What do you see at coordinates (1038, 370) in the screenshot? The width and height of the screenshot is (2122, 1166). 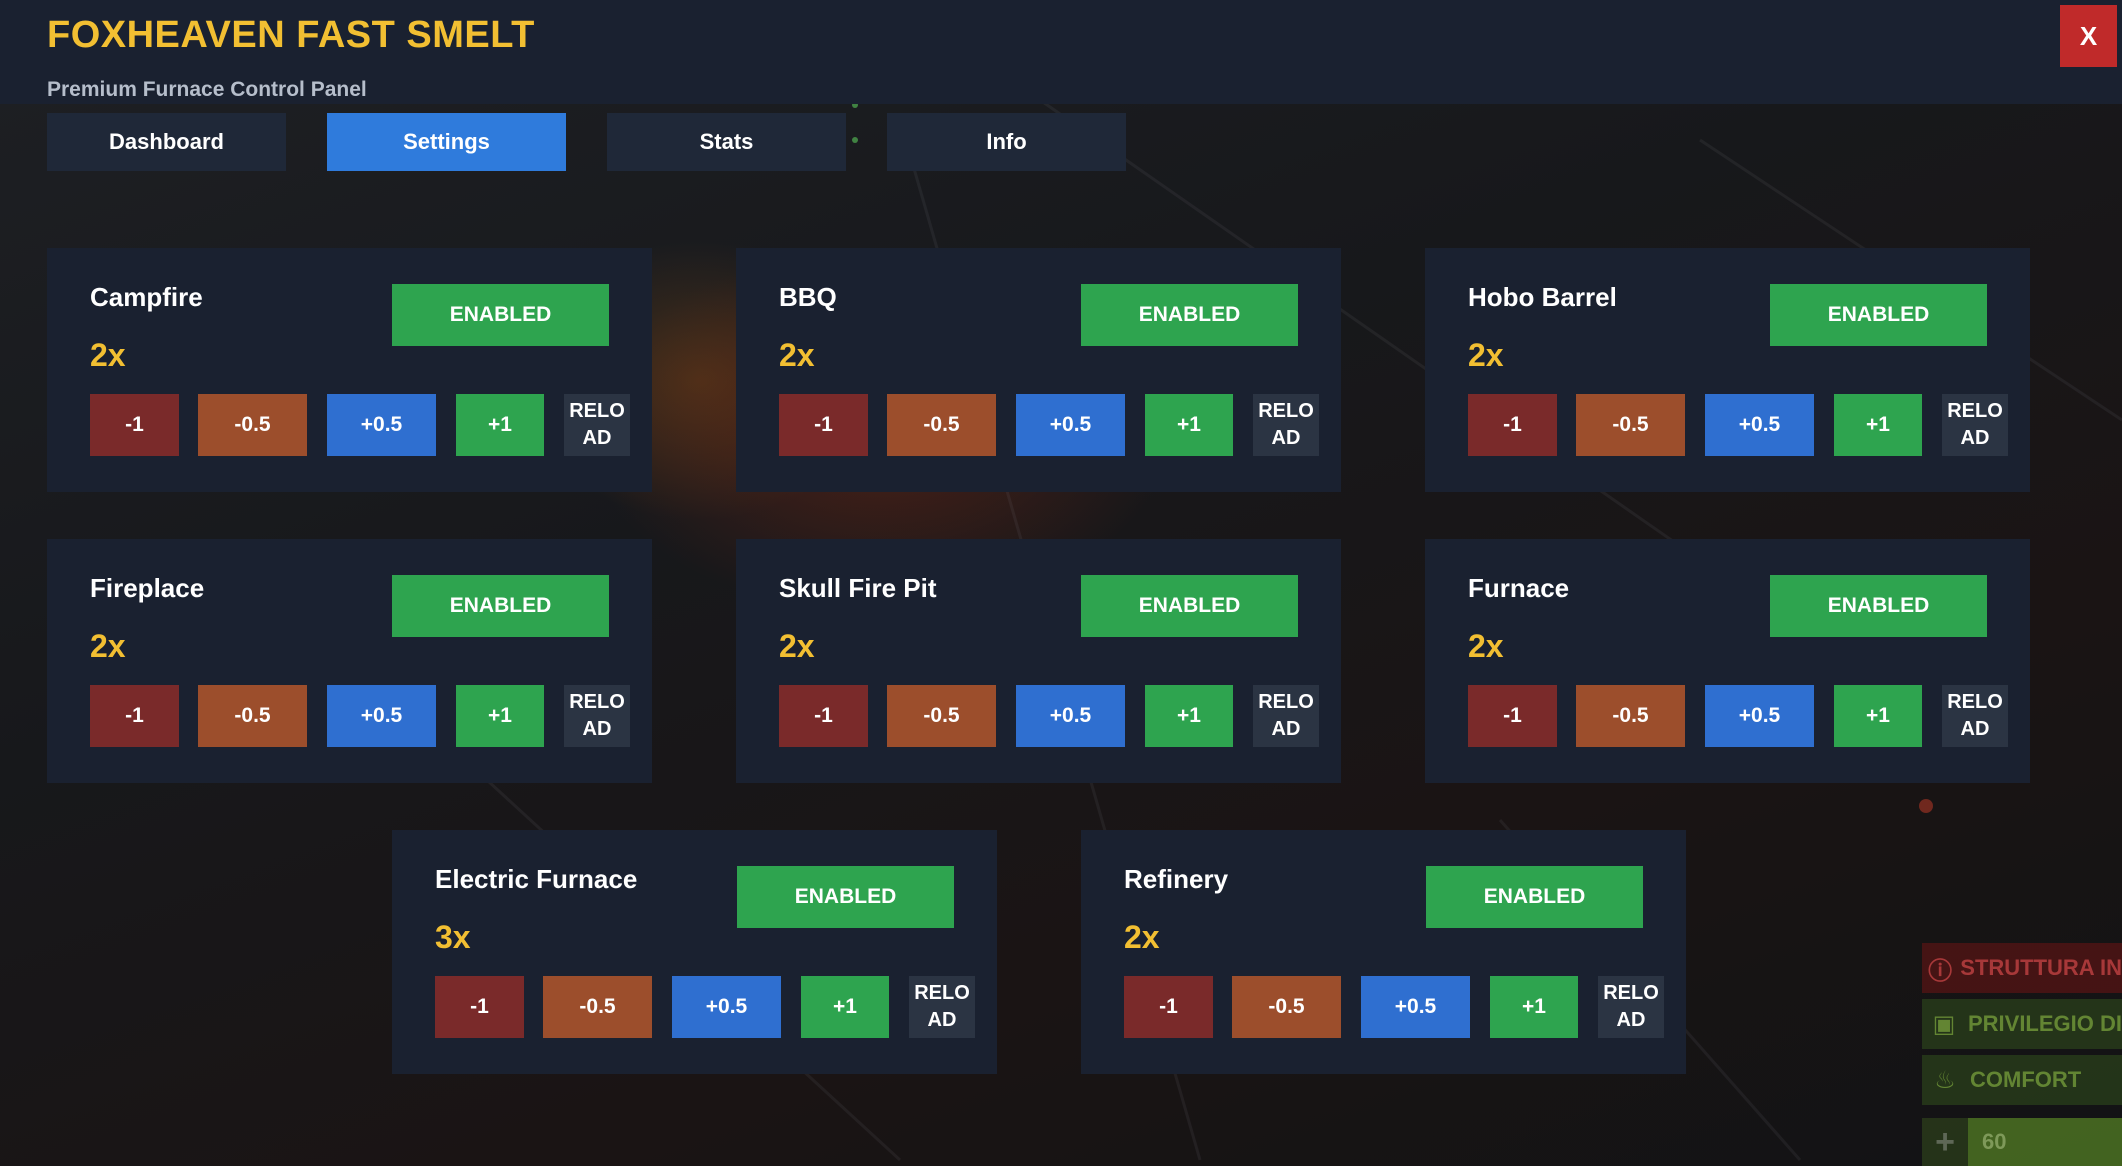 I see `furnace-card-bbq: BBQ 2x ENABLED -1 -0.5 +0.5 +1 RELOAD` at bounding box center [1038, 370].